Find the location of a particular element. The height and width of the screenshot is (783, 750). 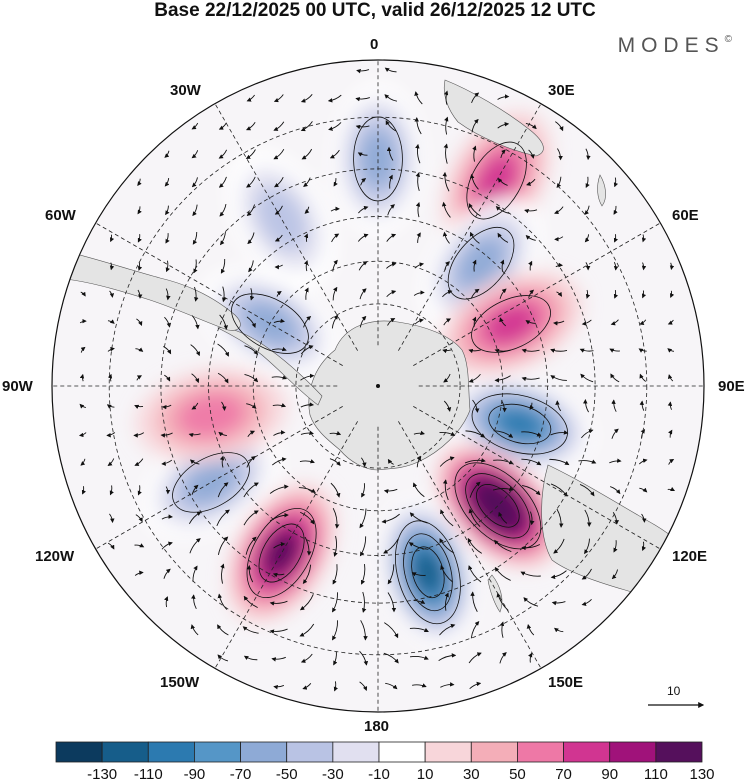

antarctica is located at coordinates (389, 395).